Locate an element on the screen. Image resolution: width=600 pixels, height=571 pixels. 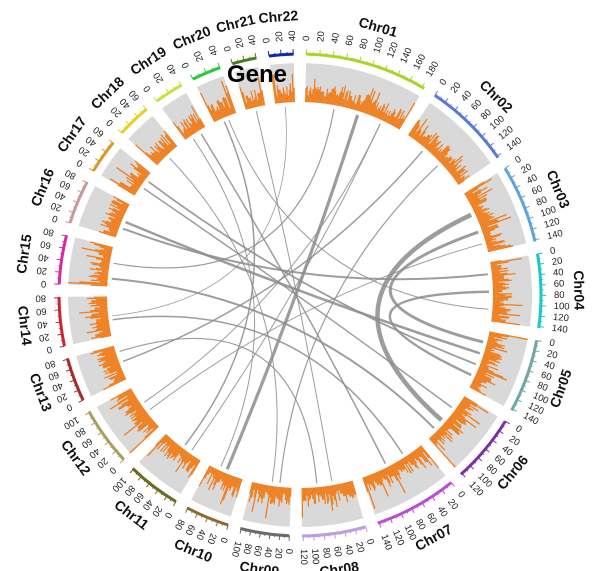
chromosome-label: Chr14 is located at coordinates (25, 325).